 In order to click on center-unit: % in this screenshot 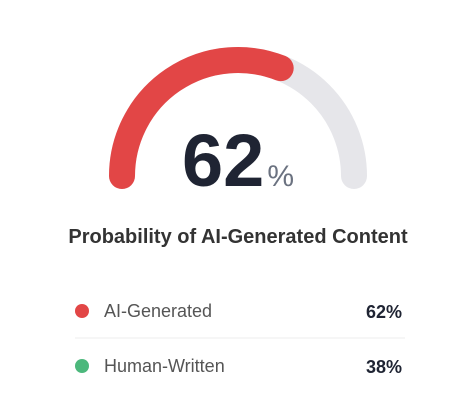, I will do `click(280, 176)`.